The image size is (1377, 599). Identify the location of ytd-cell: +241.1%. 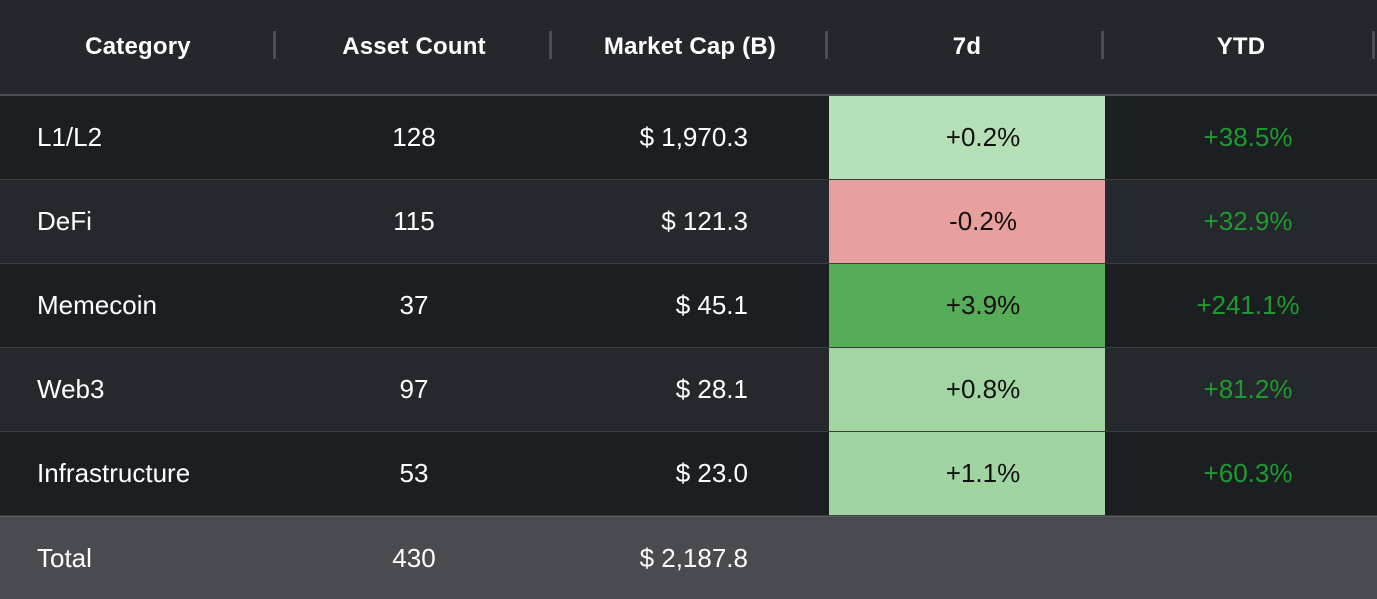
(1248, 305).